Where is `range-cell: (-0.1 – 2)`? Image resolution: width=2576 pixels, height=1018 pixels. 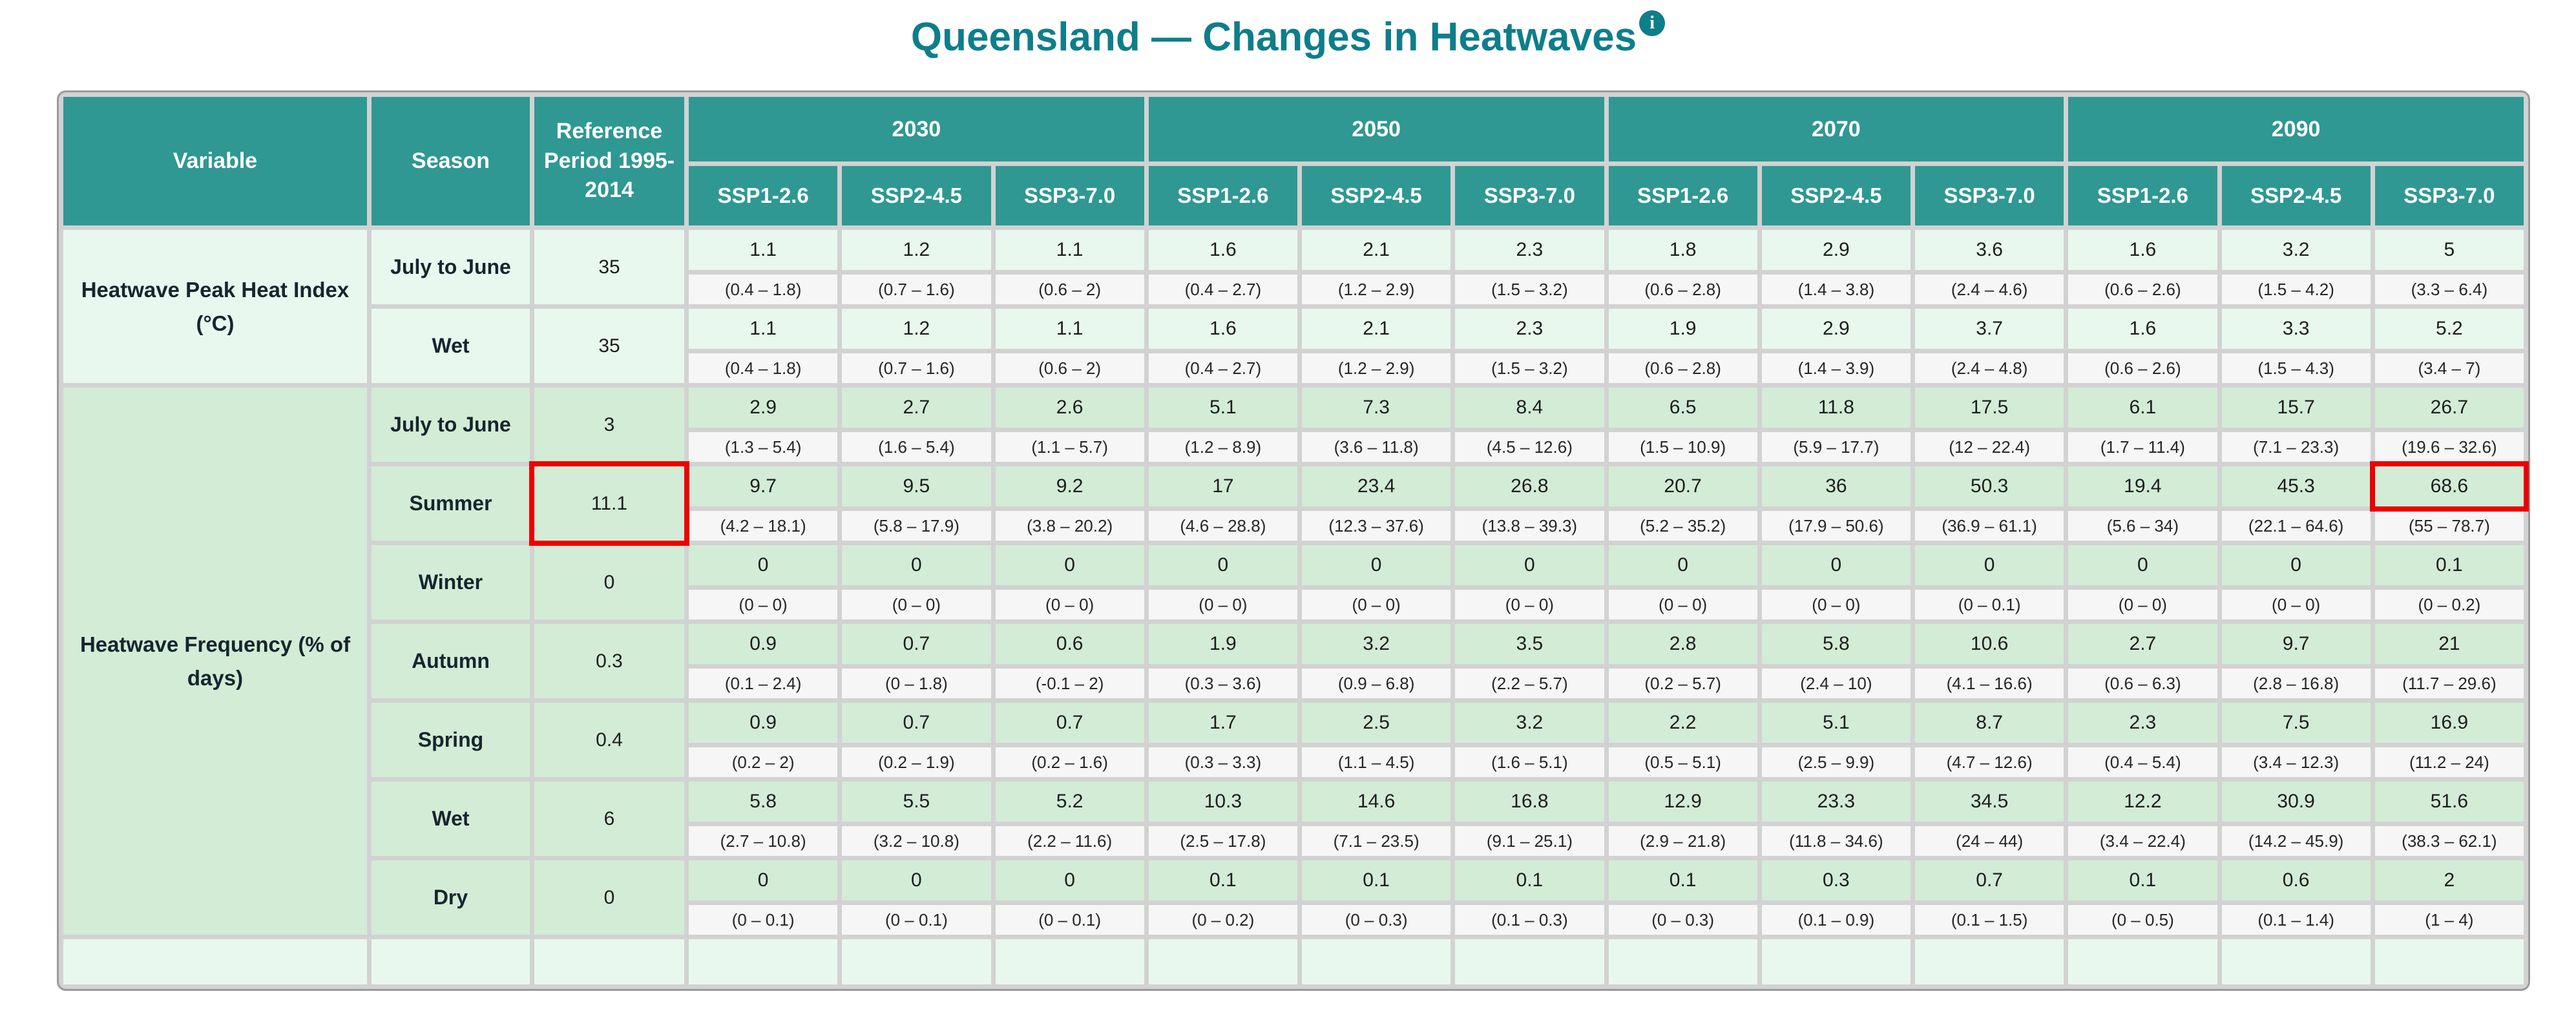
range-cell: (-0.1 – 2) is located at coordinates (1069, 683).